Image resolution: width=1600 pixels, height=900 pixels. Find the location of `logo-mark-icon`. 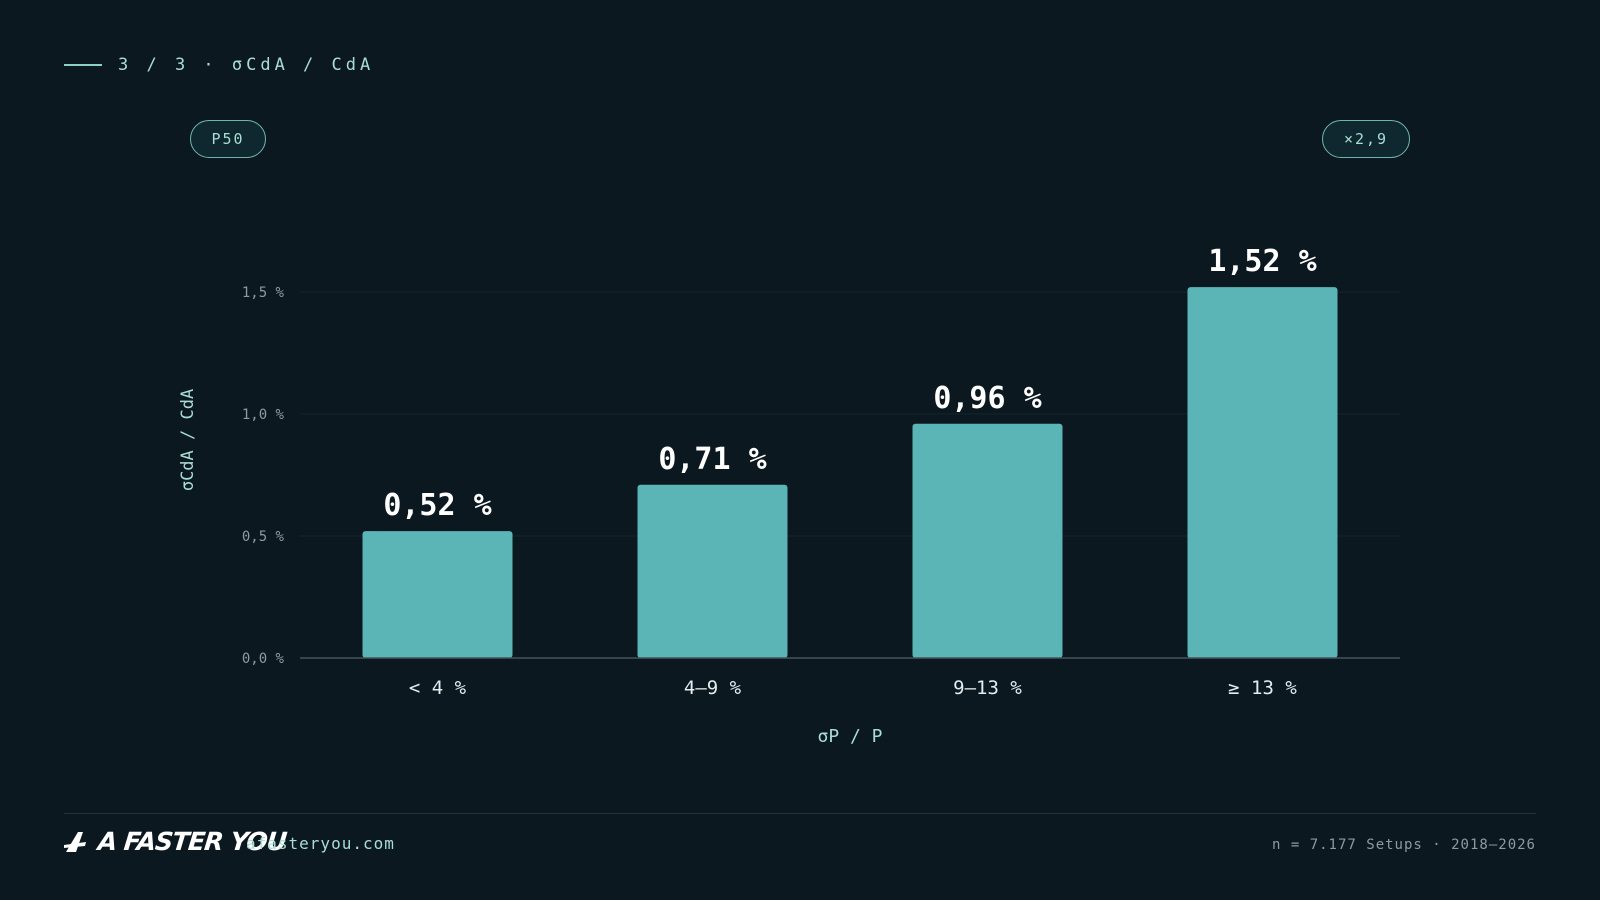

logo-mark-icon is located at coordinates (75, 841).